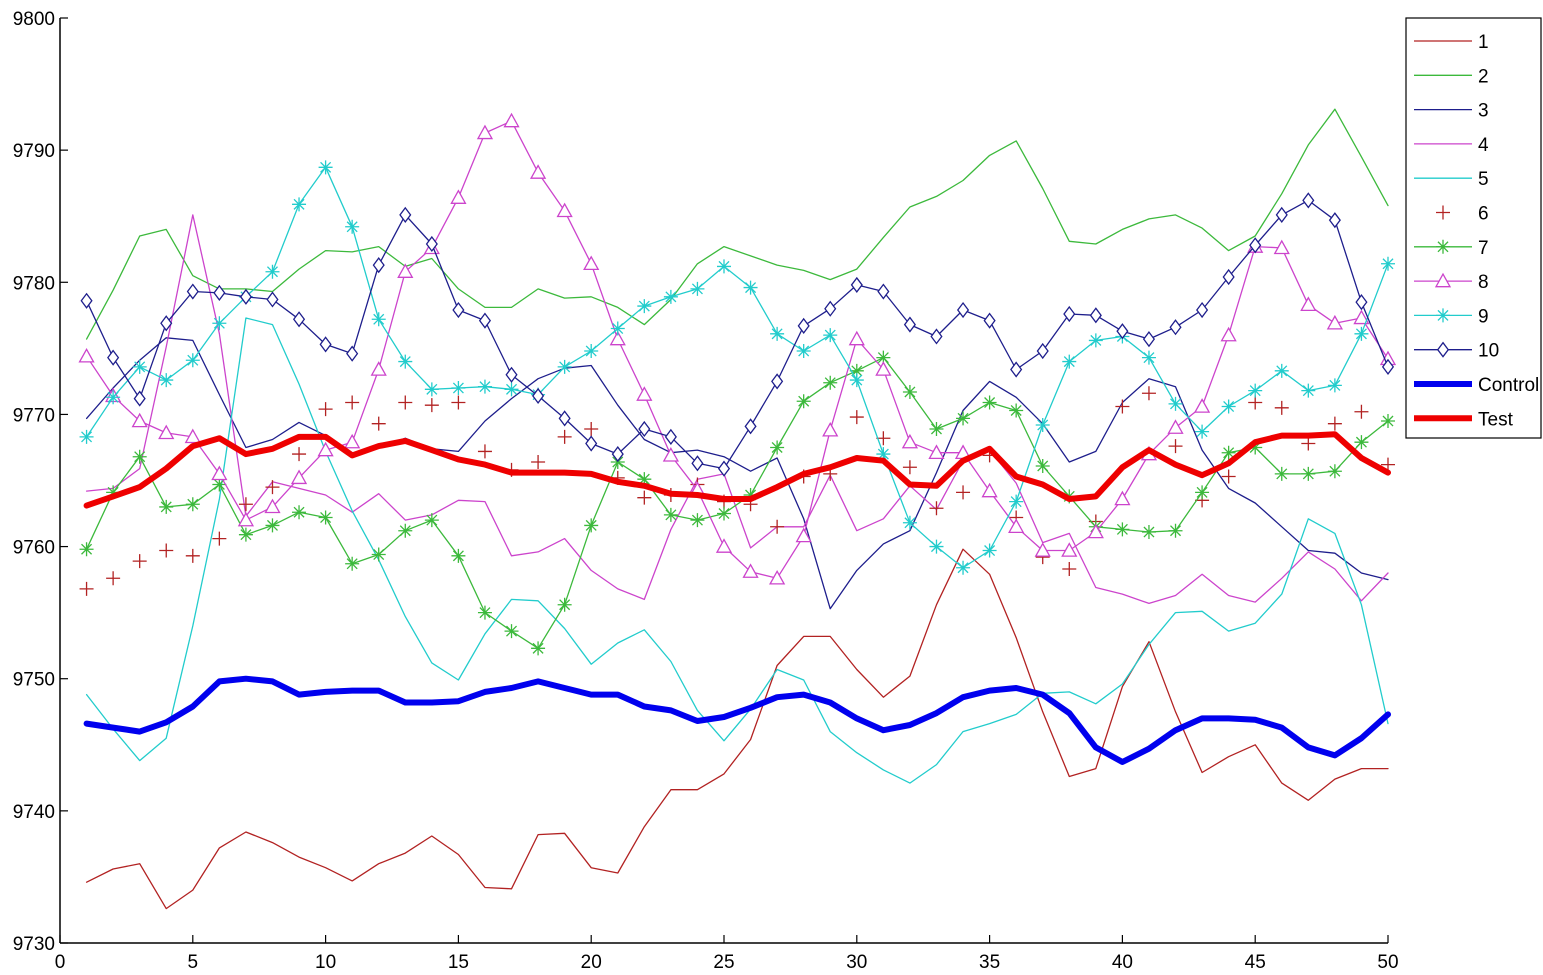  I want to click on legend-label: 5, so click(1483, 179).